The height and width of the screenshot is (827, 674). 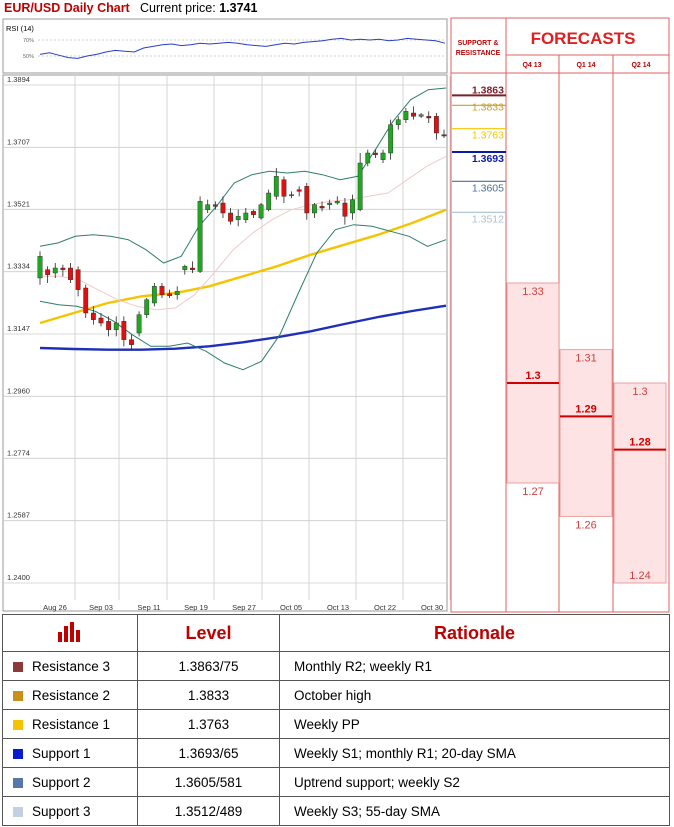 I want to click on level-value: 1.3605/581, so click(x=208, y=782).